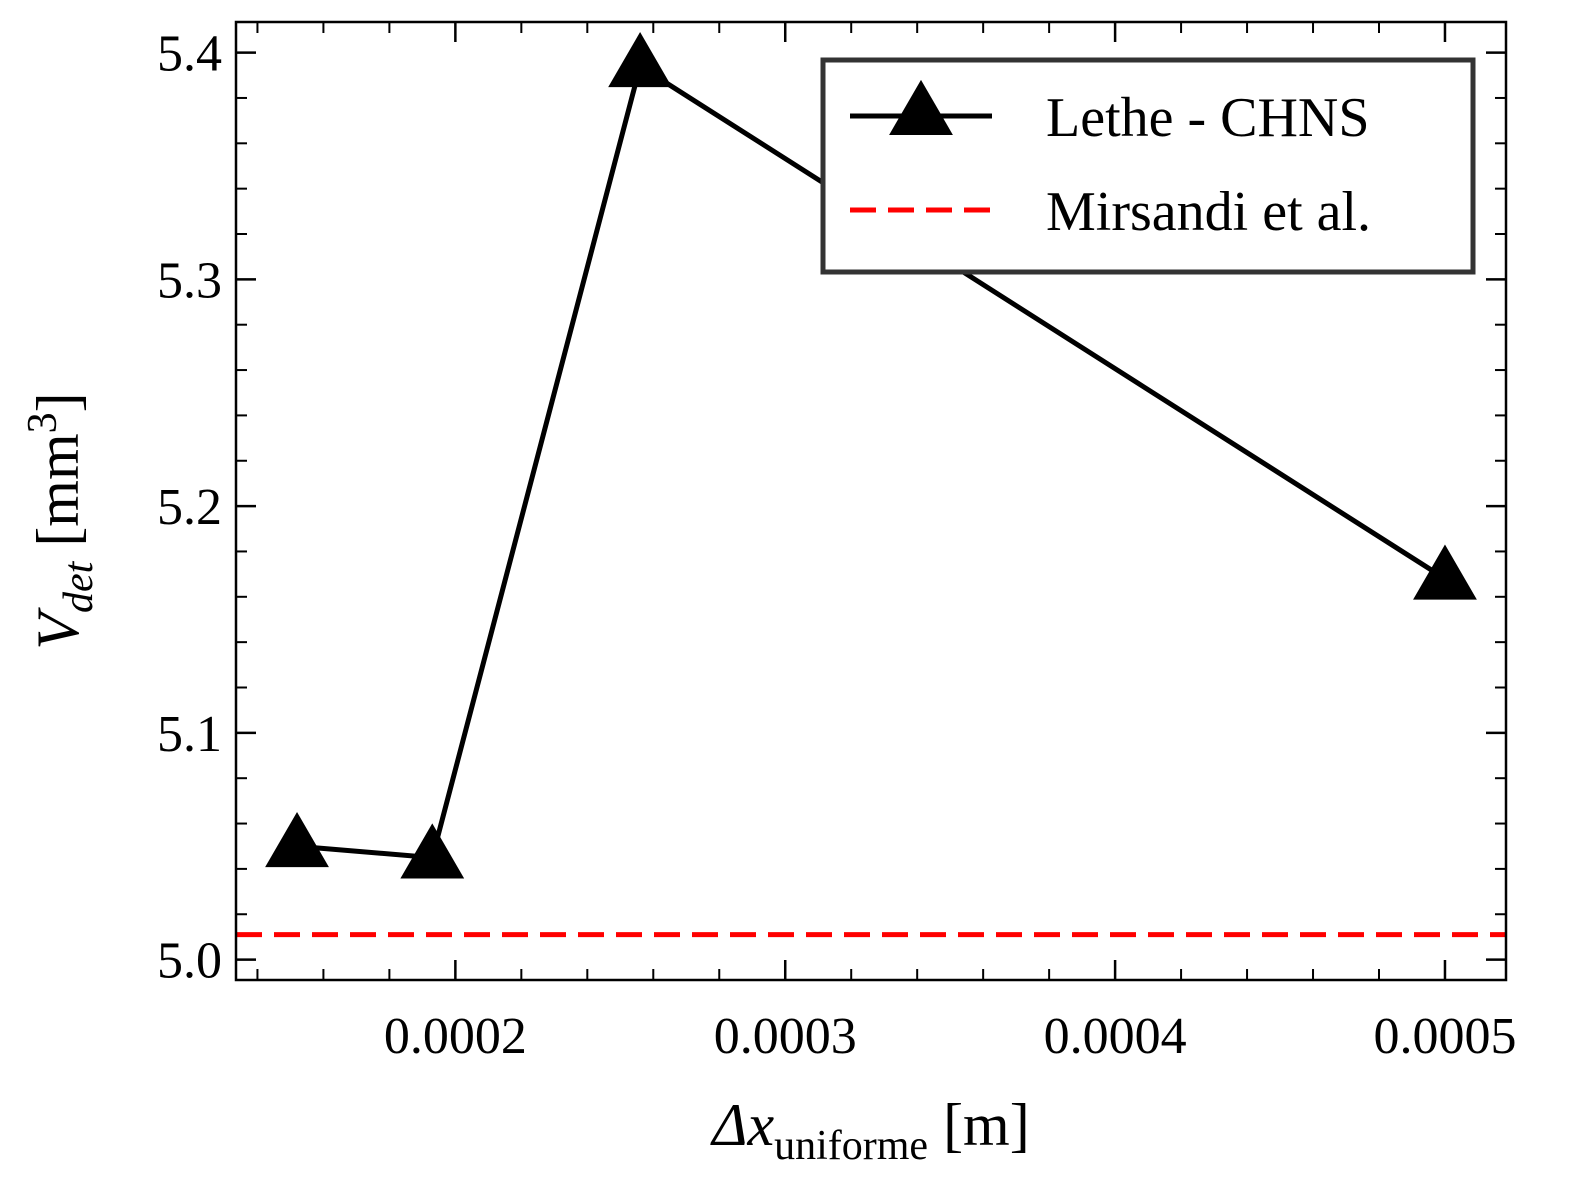 Image resolution: width=1578 pixels, height=1188 pixels. Describe the element at coordinates (58, 402) in the screenshot. I see `y-axis-label-close: ]` at that location.